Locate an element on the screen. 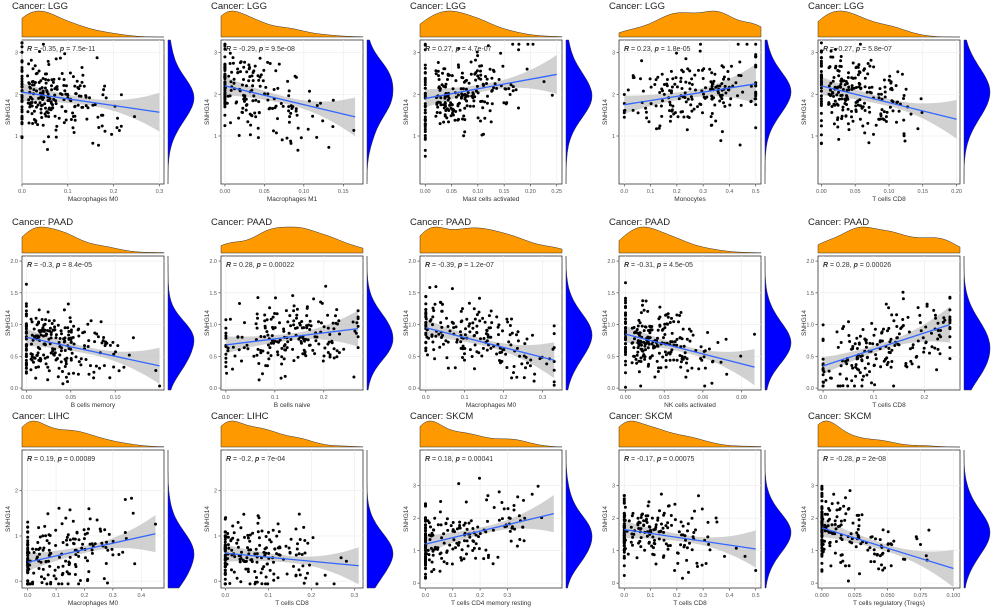 This screenshot has width=996, height=608. p-value: = 9.5e-08 is located at coordinates (279, 49).